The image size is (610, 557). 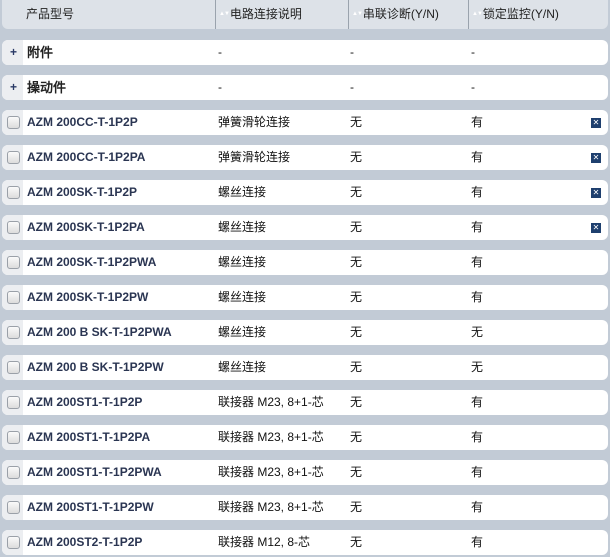 I want to click on product-name-link: AZM 200ST1-T-1P2P, so click(x=85, y=402).